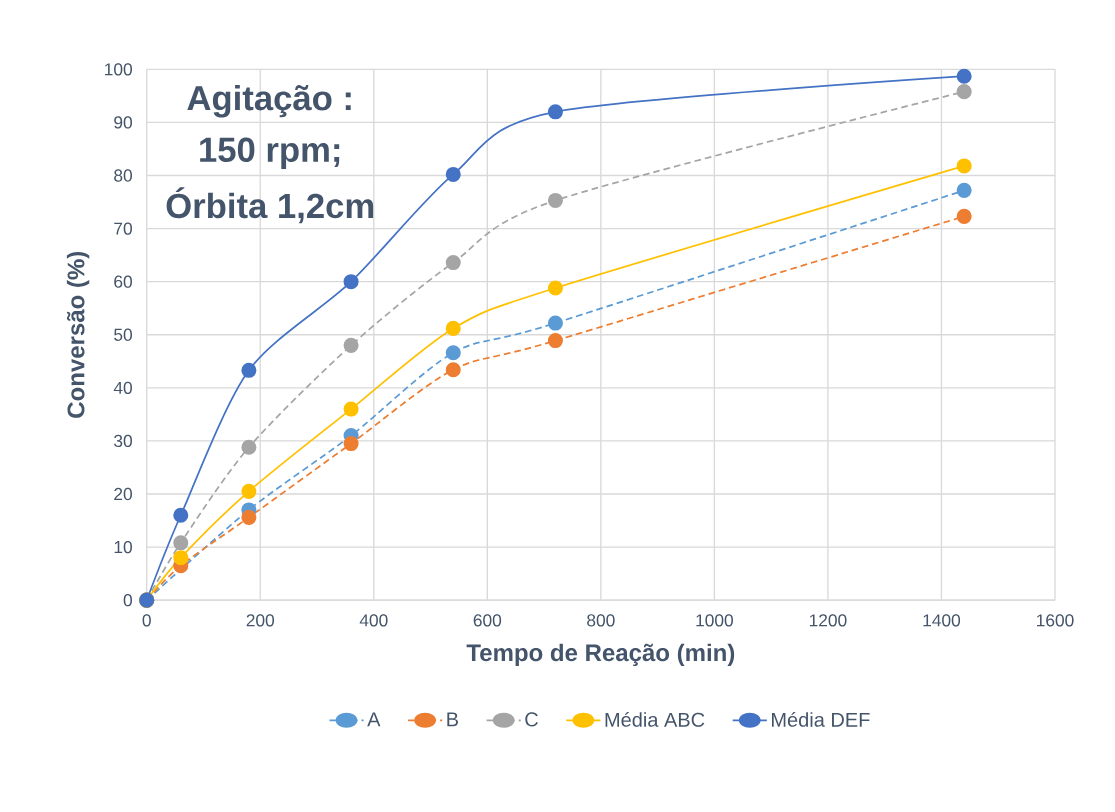  I want to click on x-tick-label: 1600, so click(1055, 620).